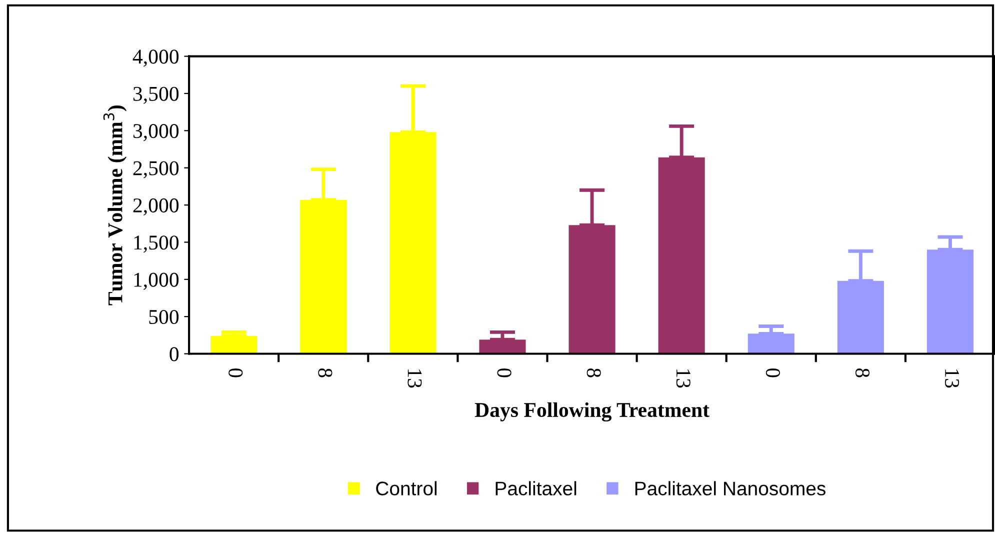  Describe the element at coordinates (592, 412) in the screenshot. I see `x-axis-title: Days Following Treatment` at that location.